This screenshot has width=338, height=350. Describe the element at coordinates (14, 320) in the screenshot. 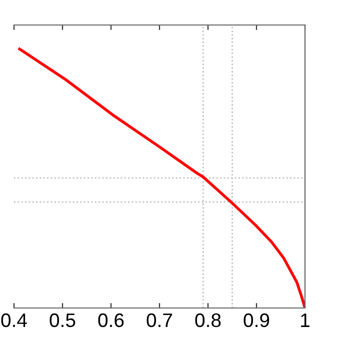

I see `x-tick-label: 0.4` at that location.